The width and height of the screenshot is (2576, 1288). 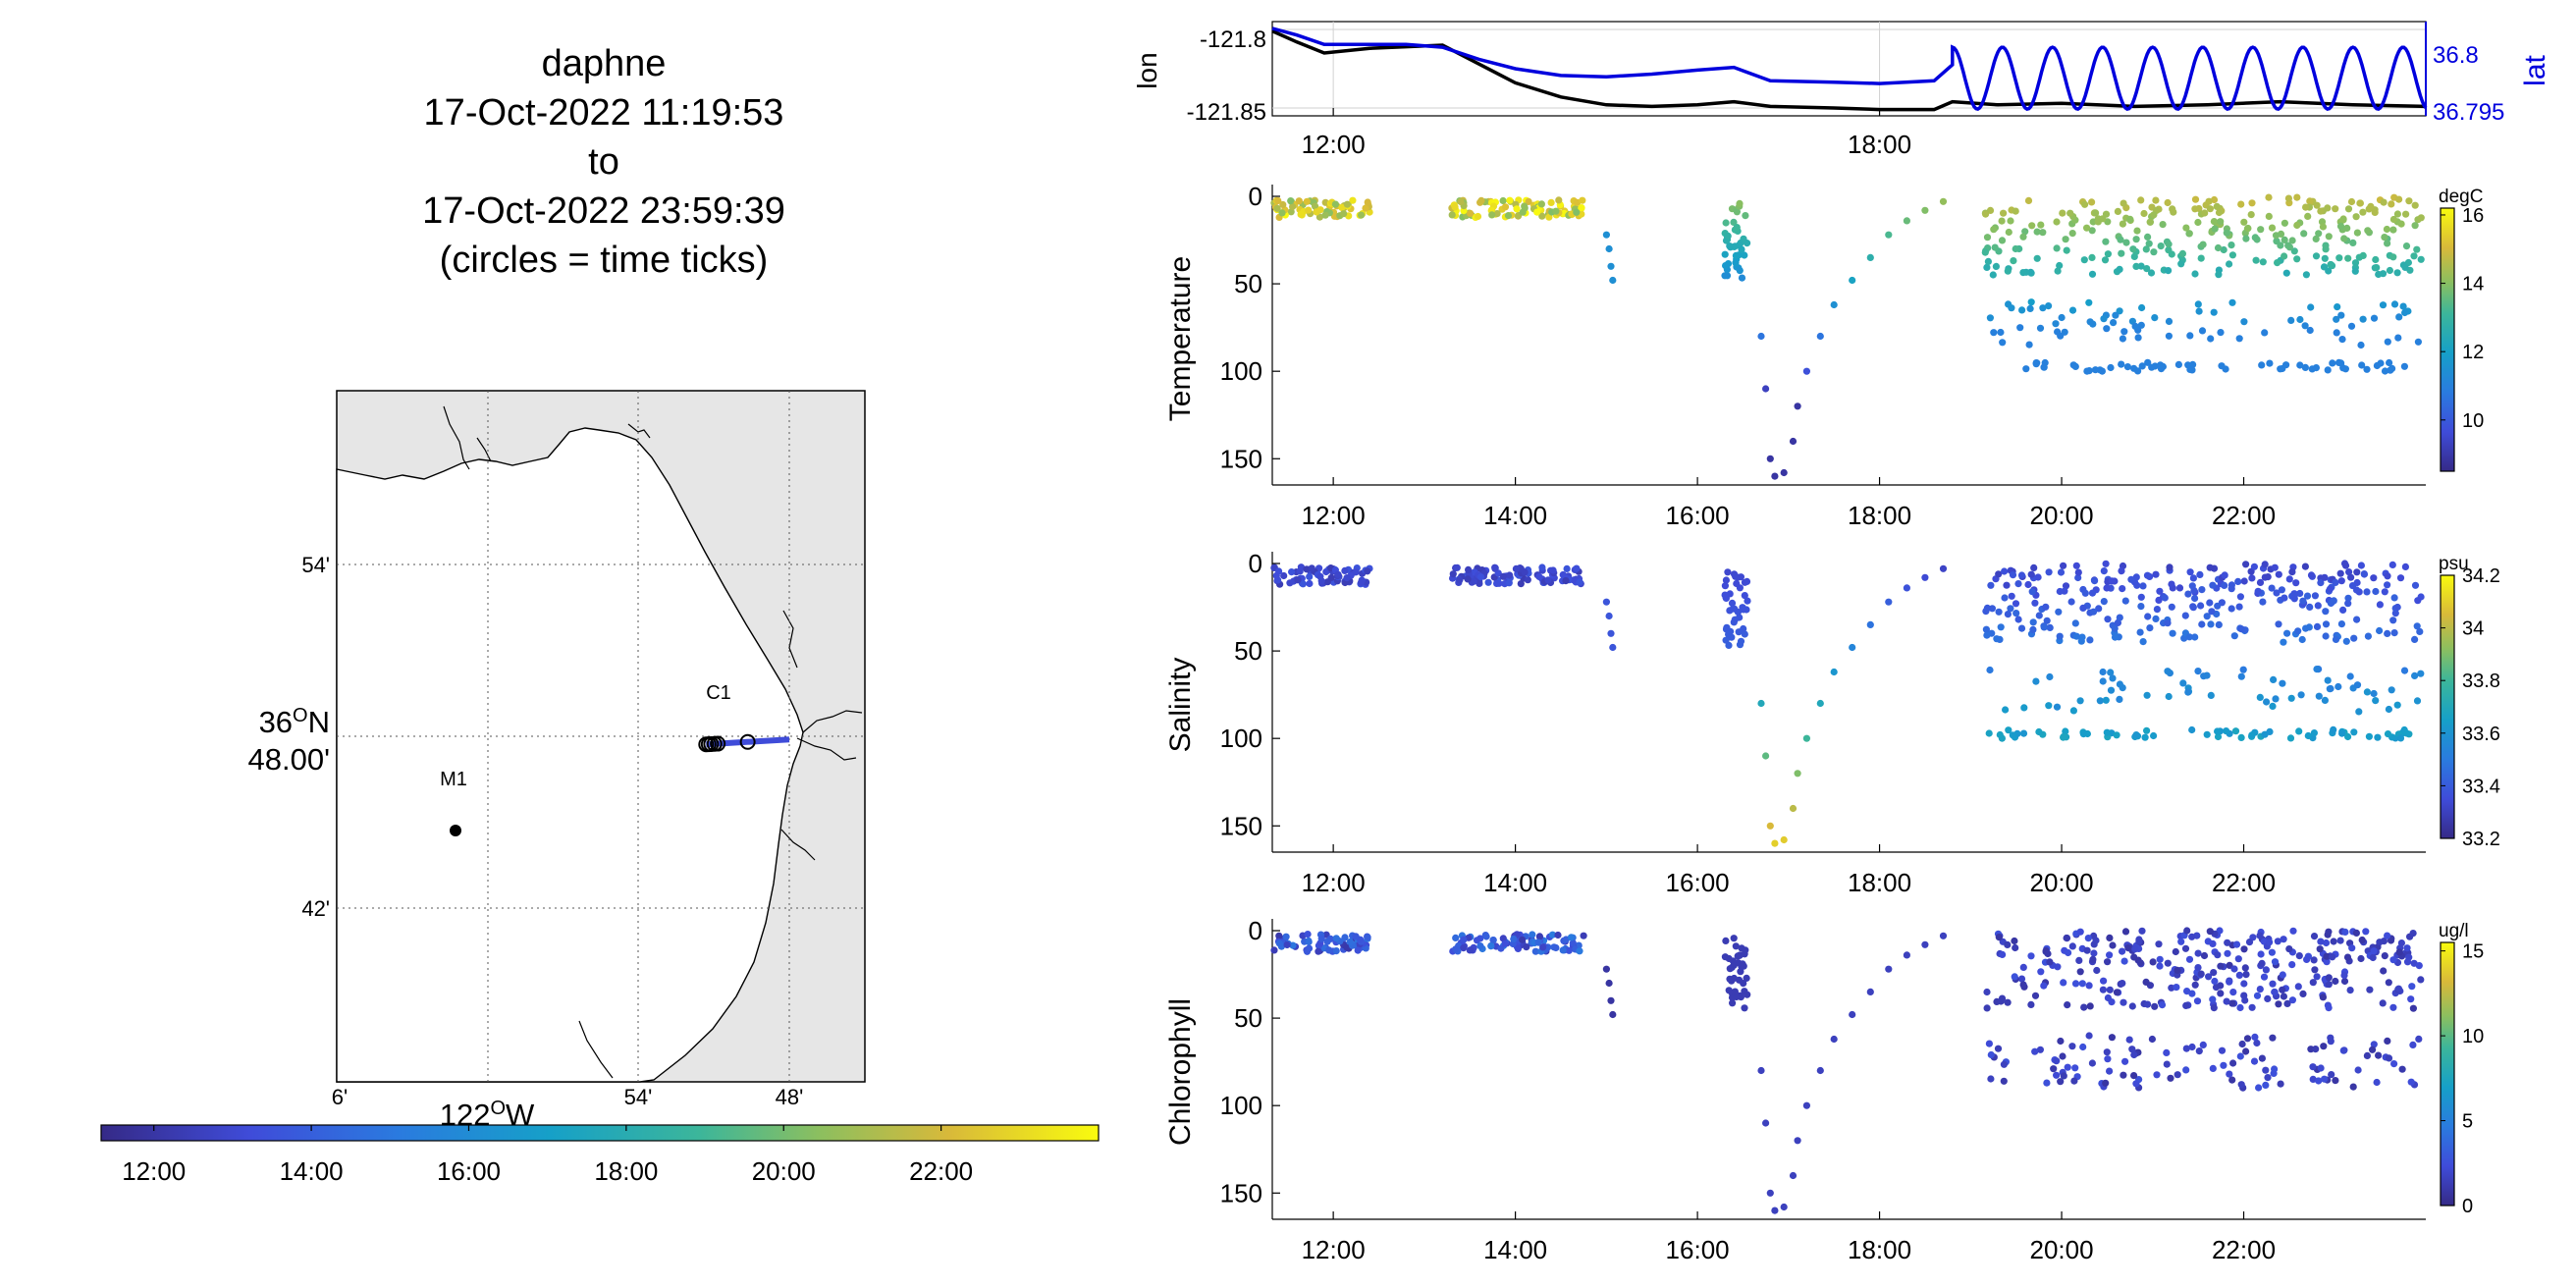 What do you see at coordinates (2244, 1249) in the screenshot?
I see `xticklabel: 22:00` at bounding box center [2244, 1249].